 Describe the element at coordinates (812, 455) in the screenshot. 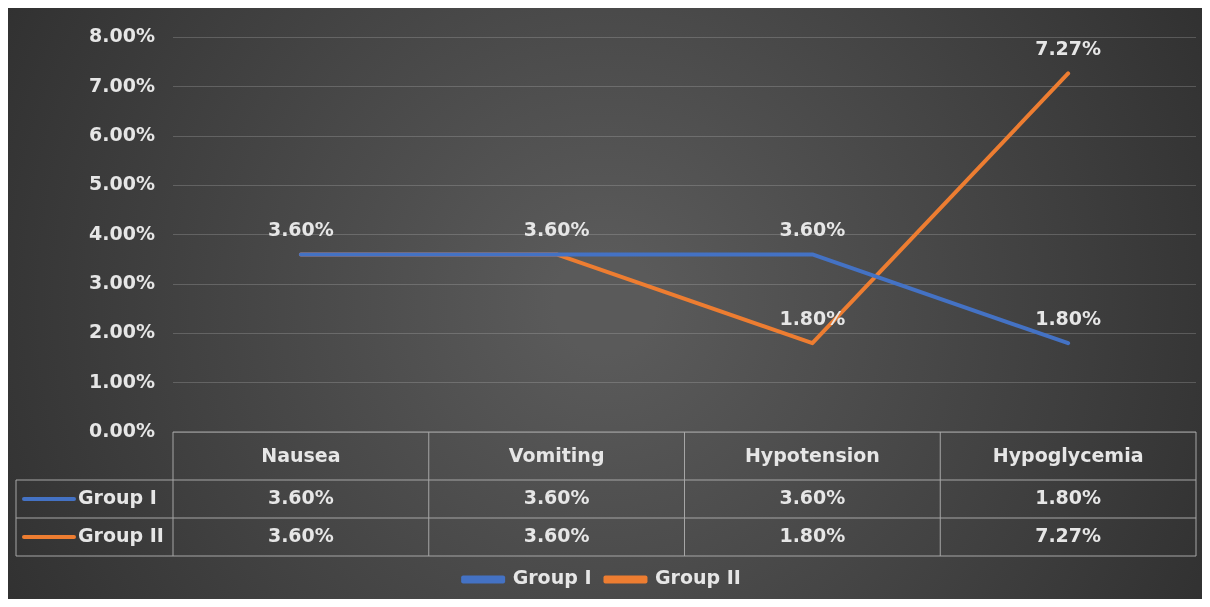

I see `x-tick-label: Hypotension` at that location.